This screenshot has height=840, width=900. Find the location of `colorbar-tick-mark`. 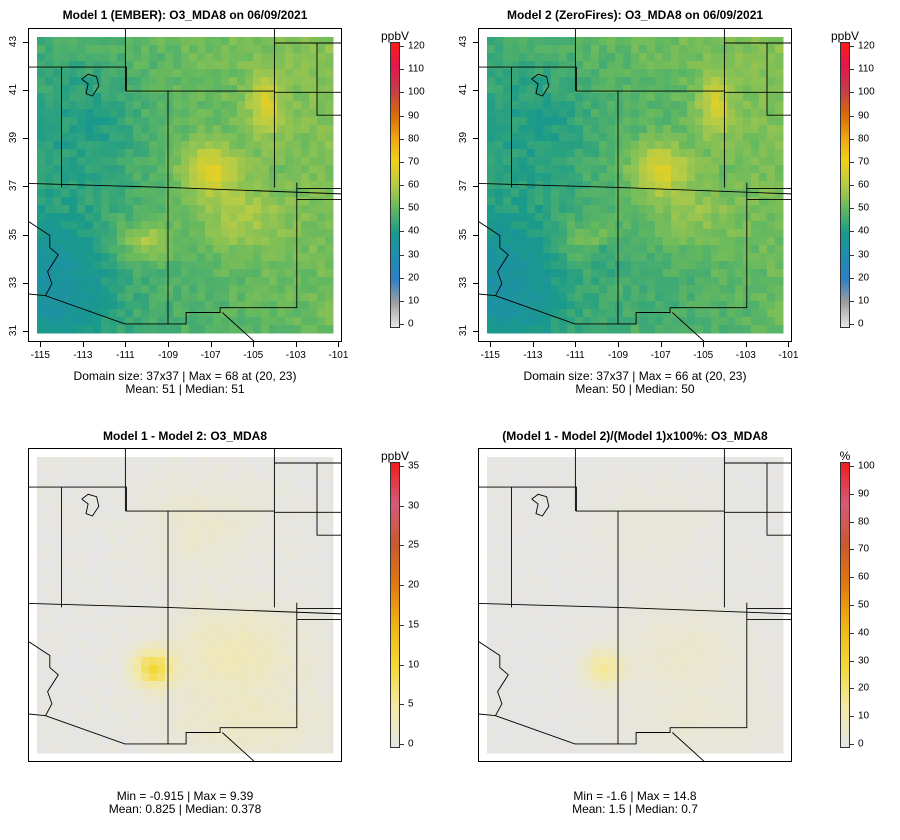

colorbar-tick-mark is located at coordinates (402, 705).